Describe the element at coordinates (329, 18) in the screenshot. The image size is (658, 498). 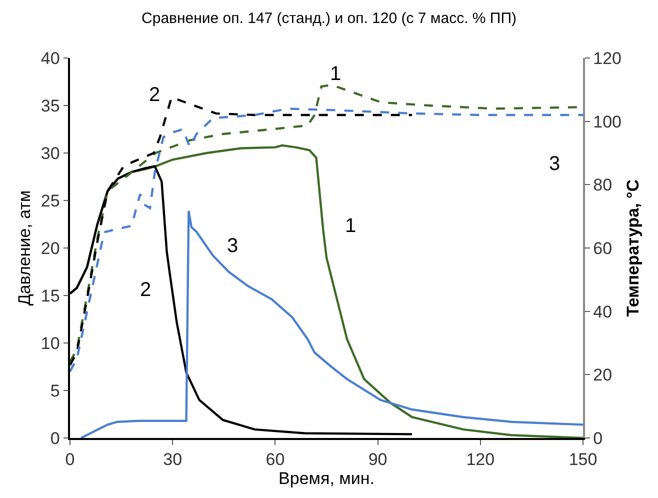
I see `chart-title: Сравнение оп. 147 (станд.) и оп. 120 (с 7 масс. % ПП)` at that location.